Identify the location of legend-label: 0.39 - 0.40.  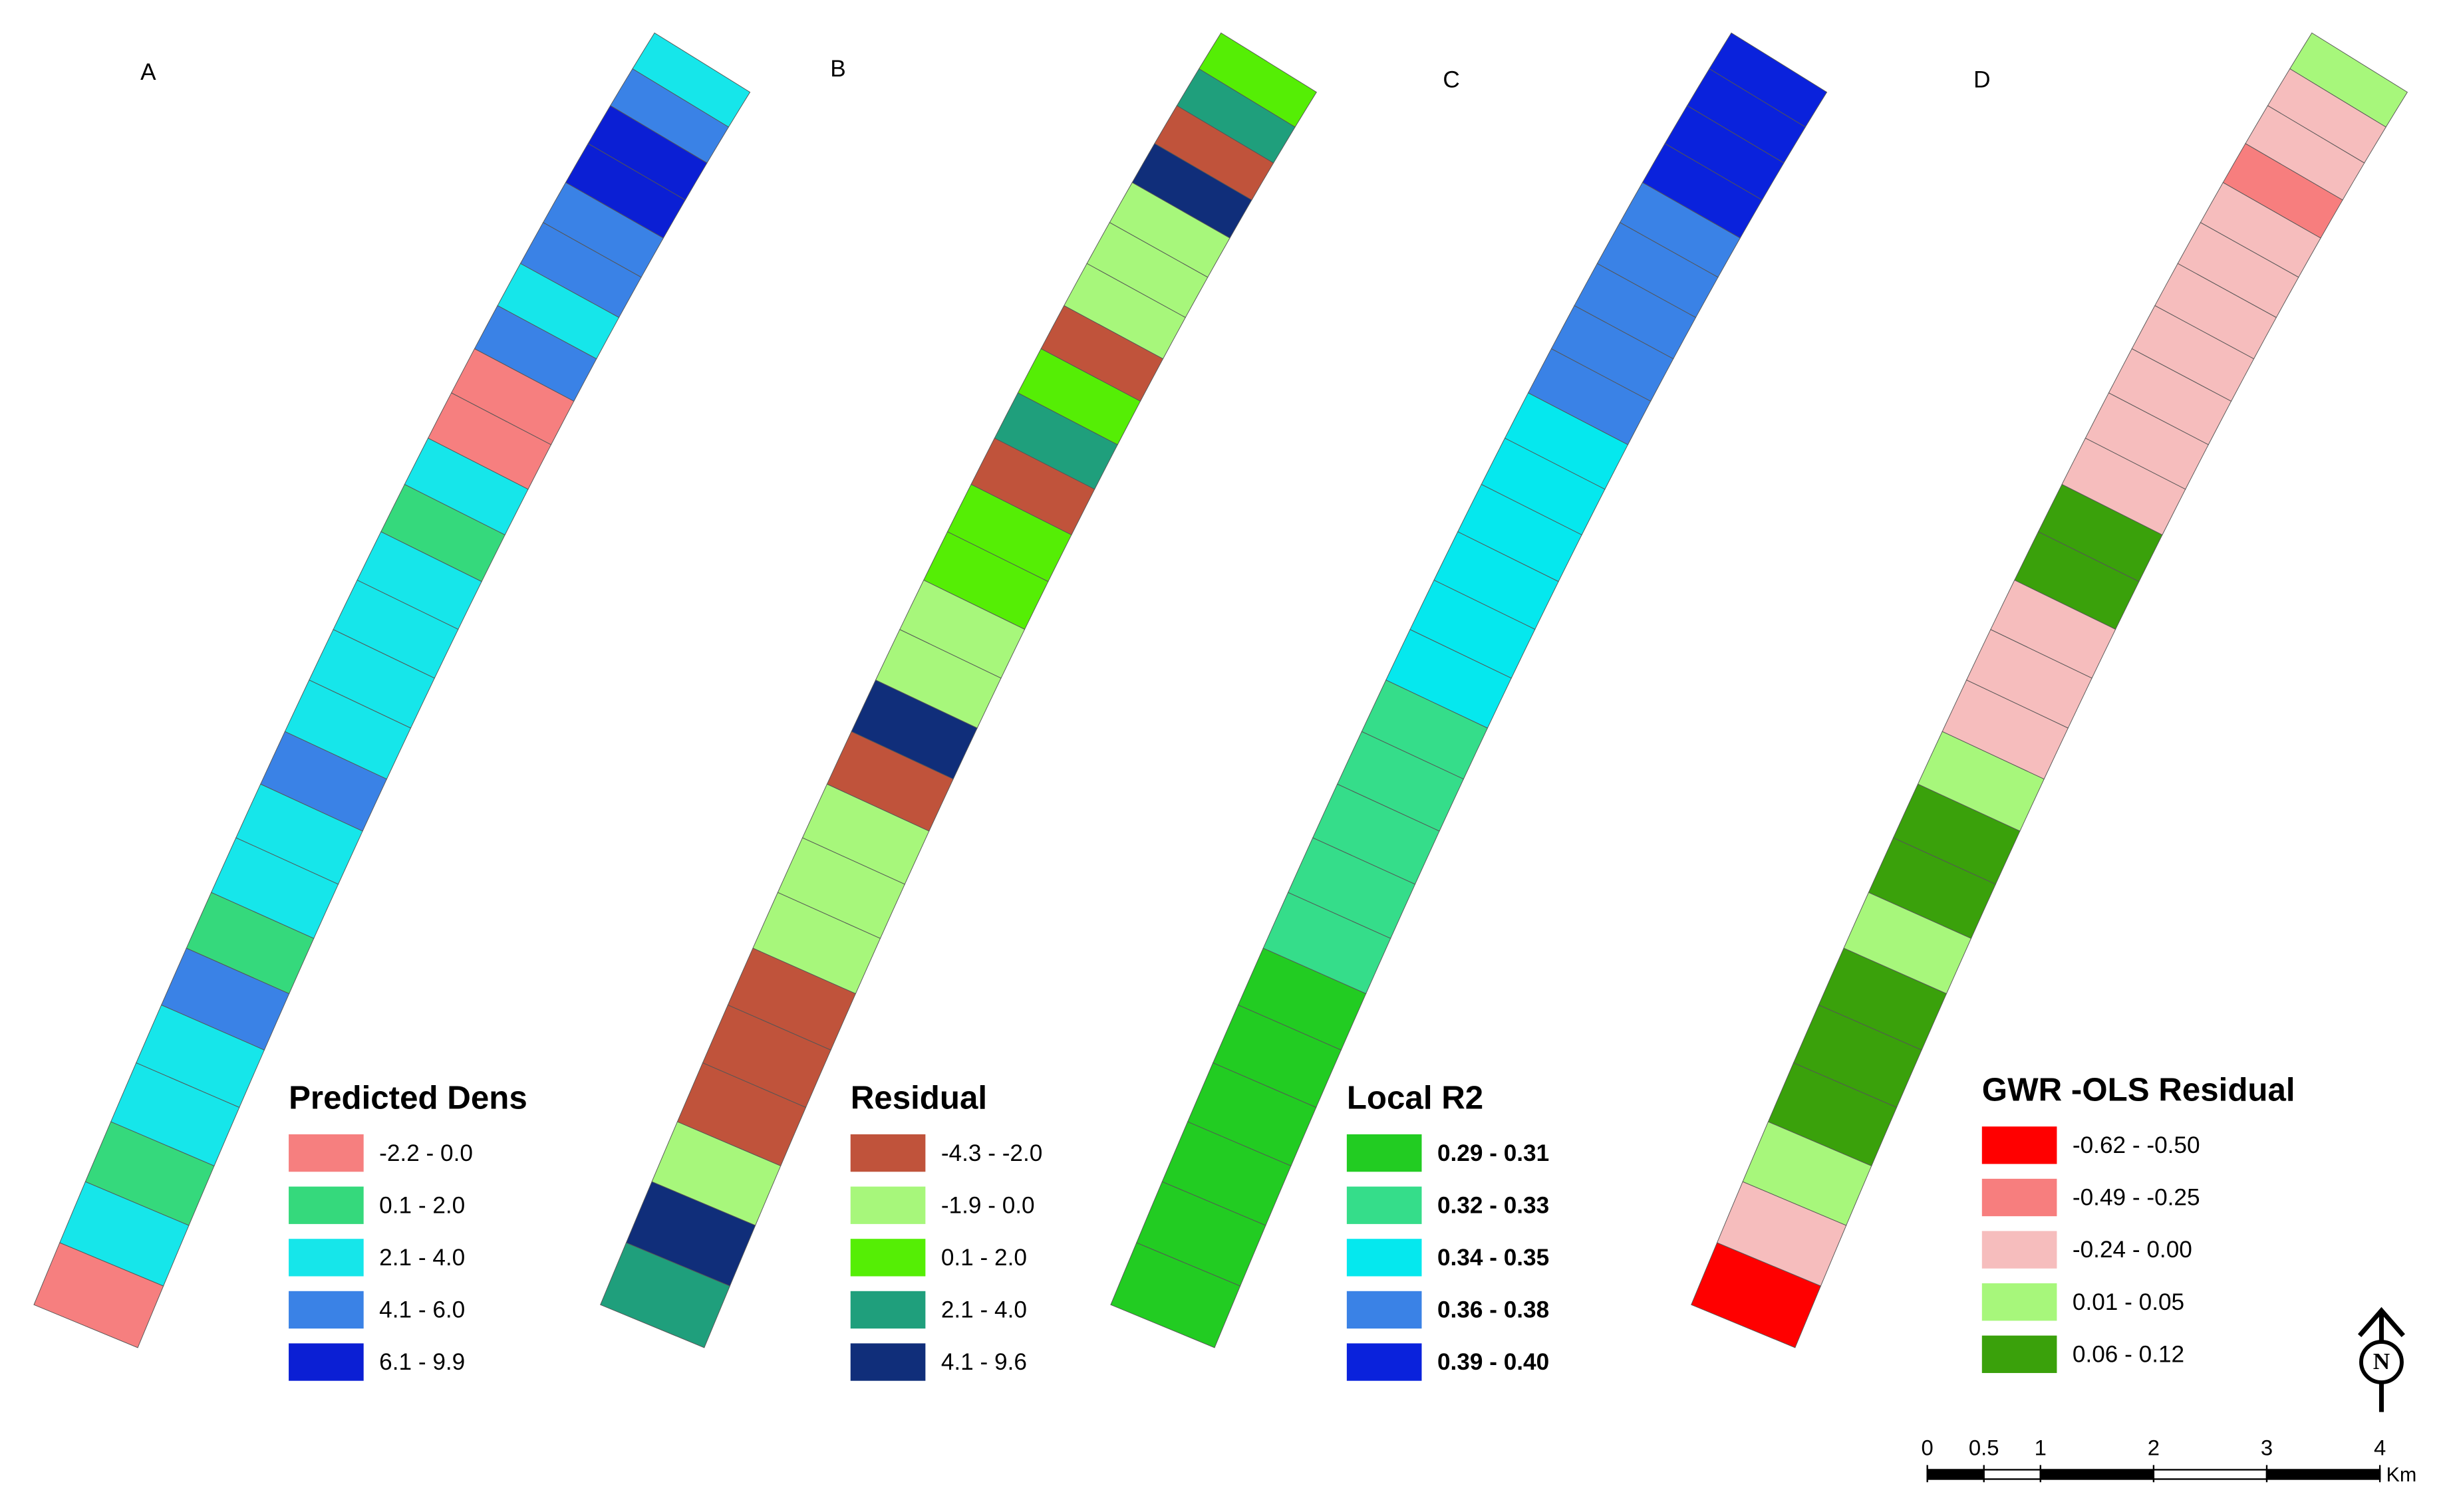
(1493, 1362).